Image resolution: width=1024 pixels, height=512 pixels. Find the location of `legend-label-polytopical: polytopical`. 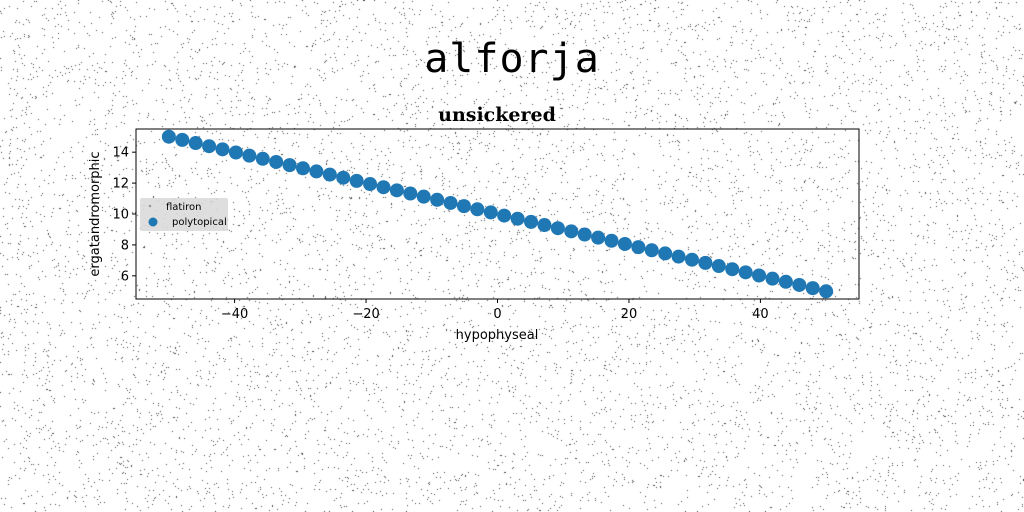

legend-label-polytopical: polytopical is located at coordinates (199, 222).